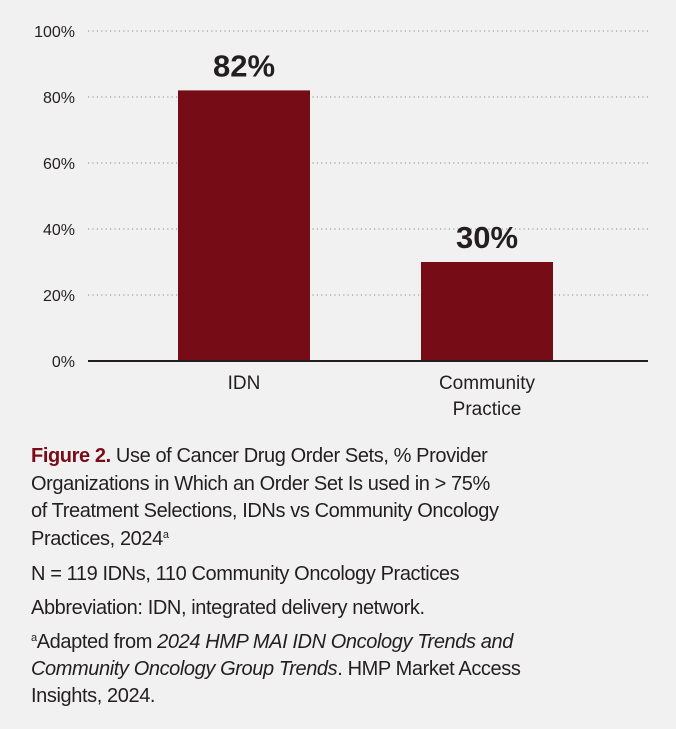 This screenshot has width=676, height=729. I want to click on x-tick-label: Community, so click(487, 383).